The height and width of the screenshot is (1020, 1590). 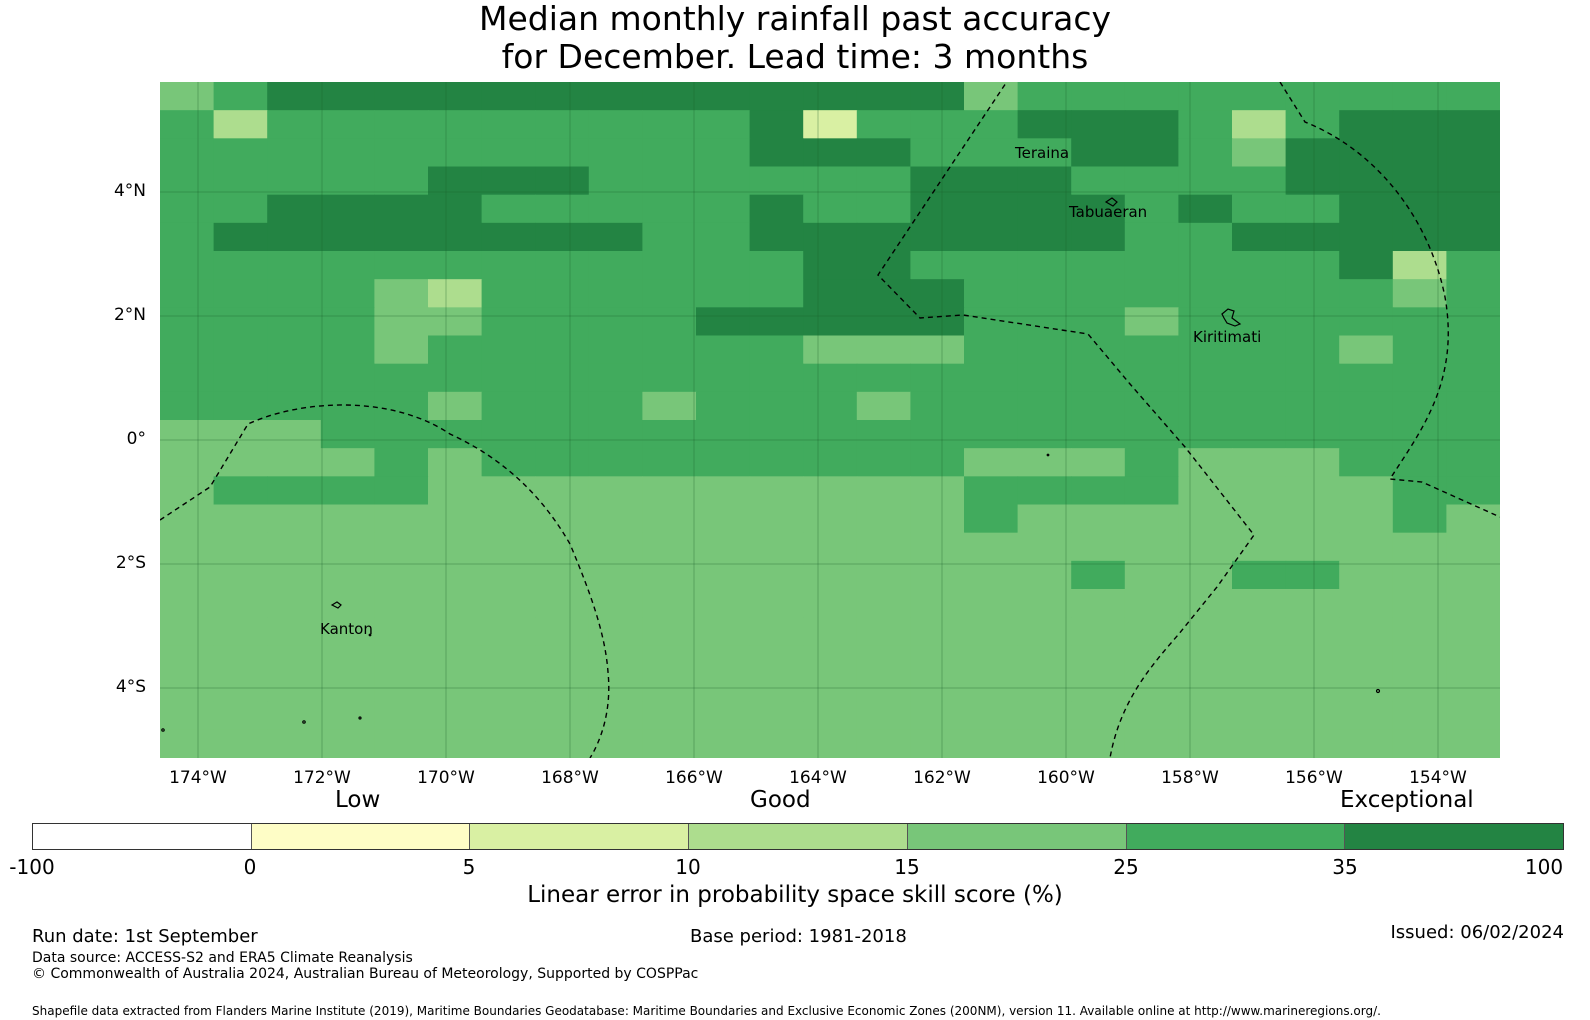 What do you see at coordinates (1407, 800) in the screenshot?
I see `category-label-exceptional: Exceptional` at bounding box center [1407, 800].